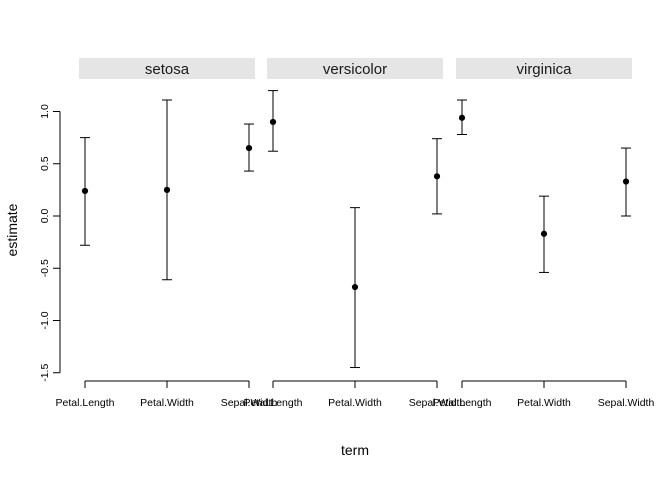  I want to click on y-tick-label: 0.5, so click(45, 163).